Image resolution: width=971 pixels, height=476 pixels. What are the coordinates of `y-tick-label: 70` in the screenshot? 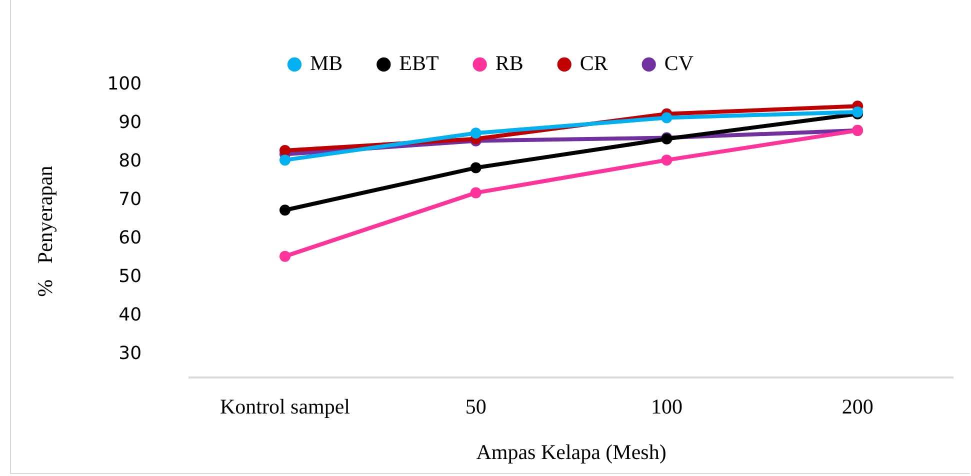 It's located at (130, 199).